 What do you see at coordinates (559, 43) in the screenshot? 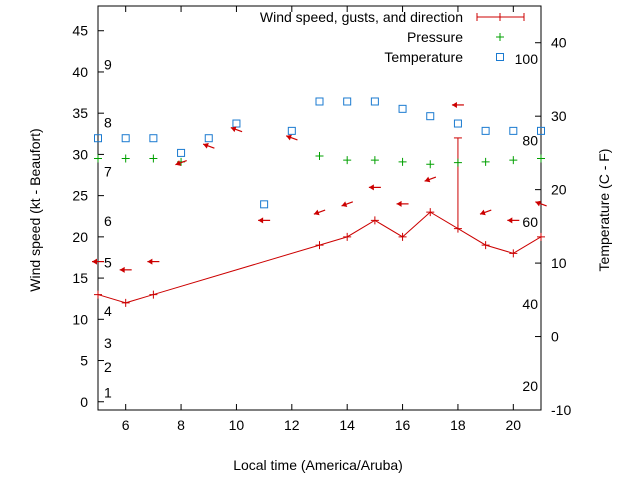
I see `y2-tick-label: 40` at bounding box center [559, 43].